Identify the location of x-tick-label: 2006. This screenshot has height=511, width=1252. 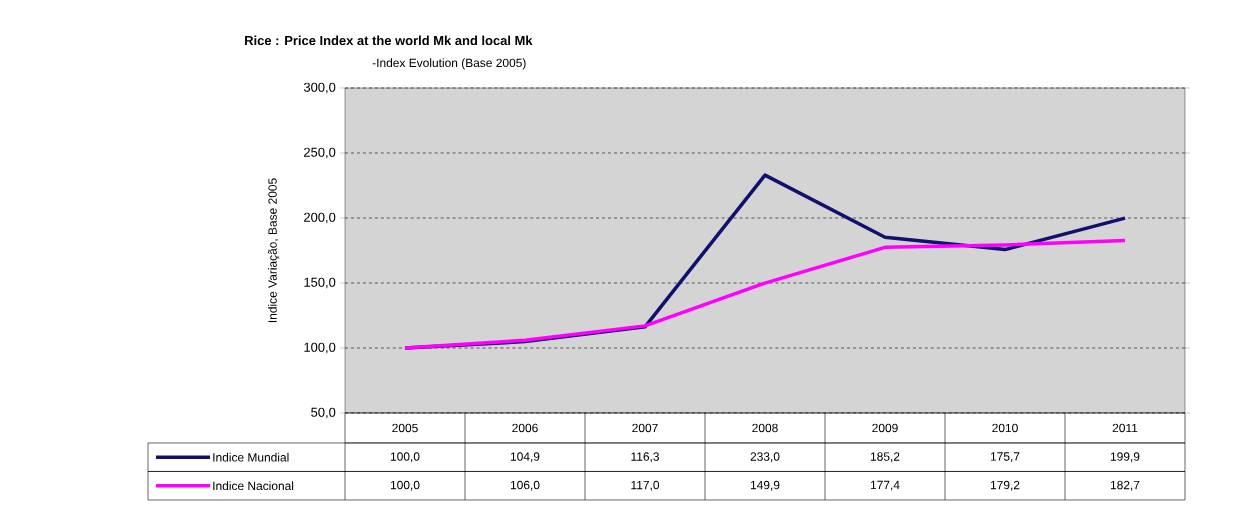
(525, 428).